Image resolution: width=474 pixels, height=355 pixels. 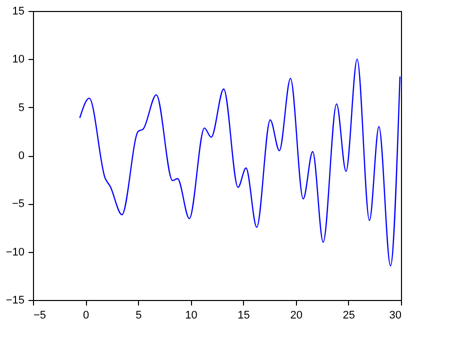 What do you see at coordinates (15, 300) in the screenshot?
I see `y-tick-label: −15` at bounding box center [15, 300].